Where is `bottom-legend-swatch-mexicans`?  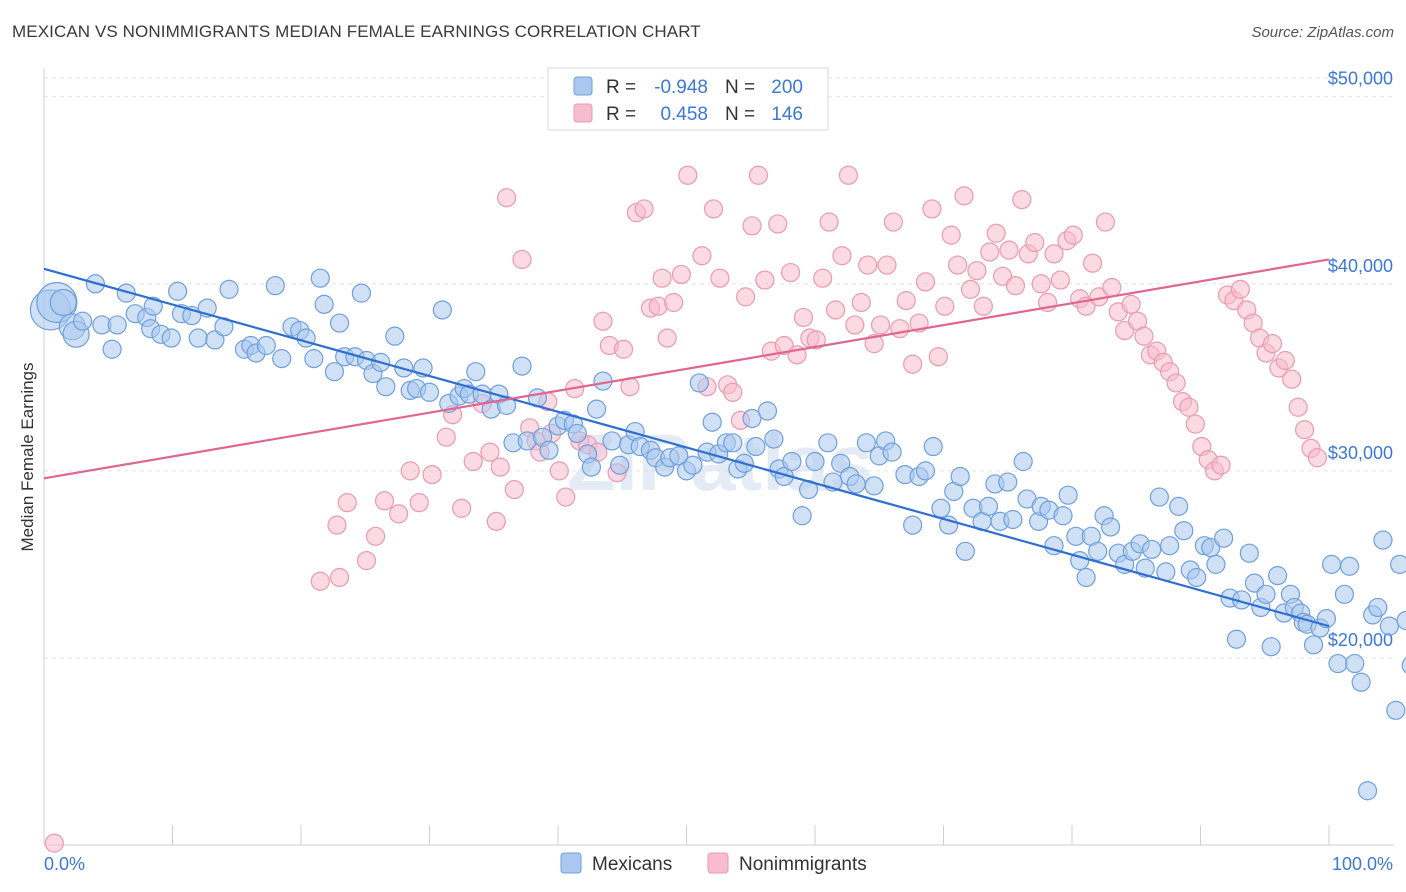 bottom-legend-swatch-mexicans is located at coordinates (571, 863).